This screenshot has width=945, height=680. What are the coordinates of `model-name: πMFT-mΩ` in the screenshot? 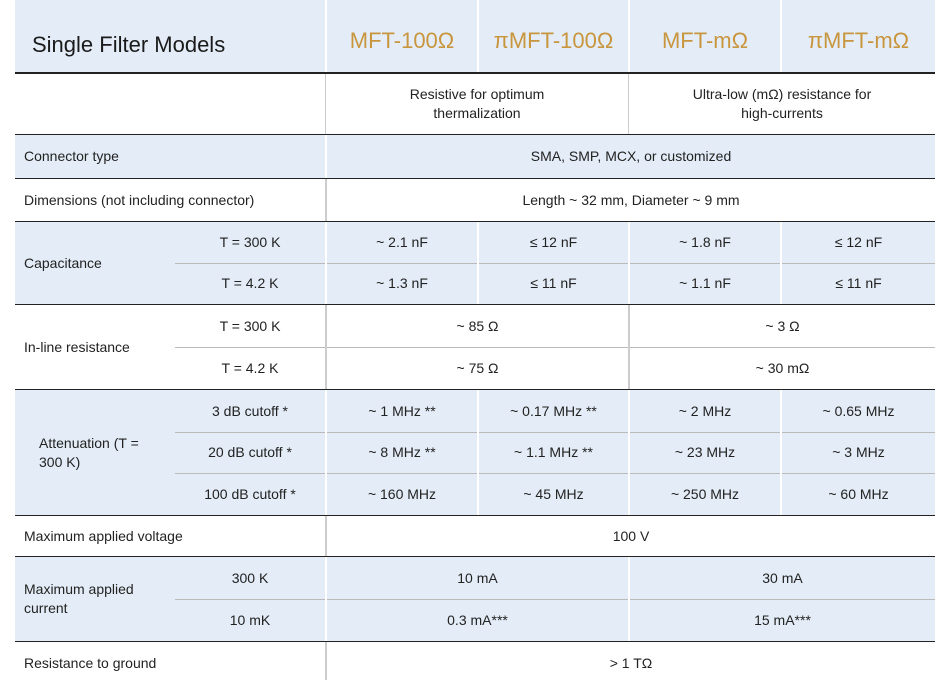 It's located at (857, 40).